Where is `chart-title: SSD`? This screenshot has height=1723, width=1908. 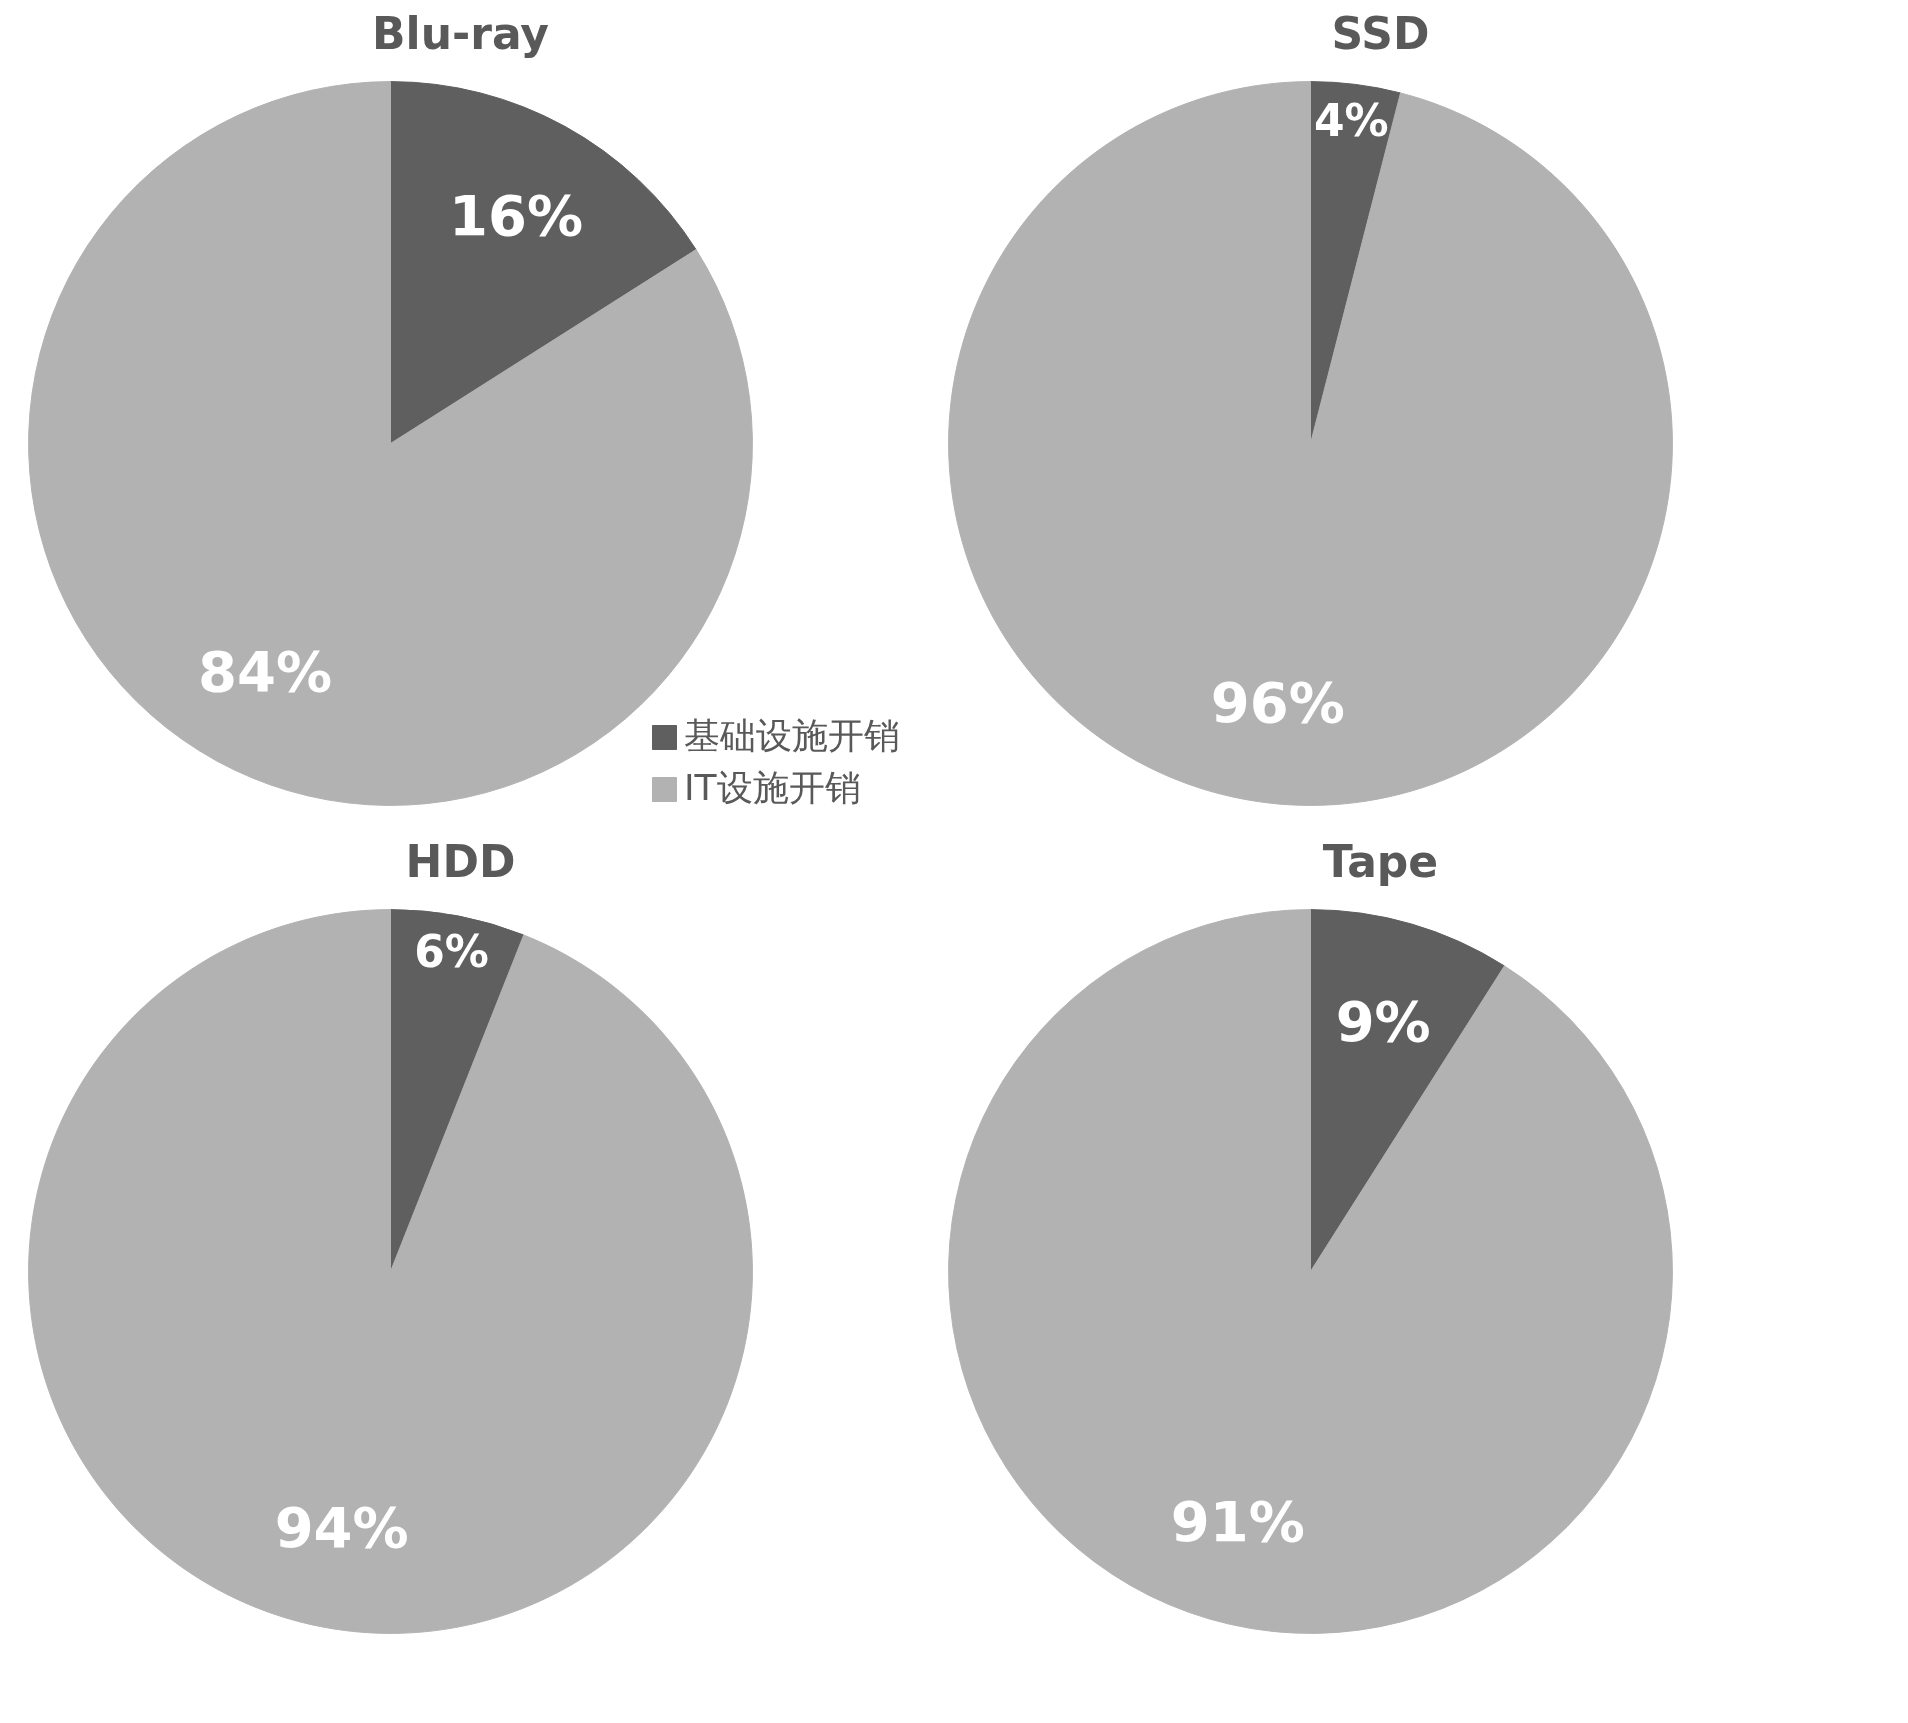
chart-title: SSD is located at coordinates (1380, 33).